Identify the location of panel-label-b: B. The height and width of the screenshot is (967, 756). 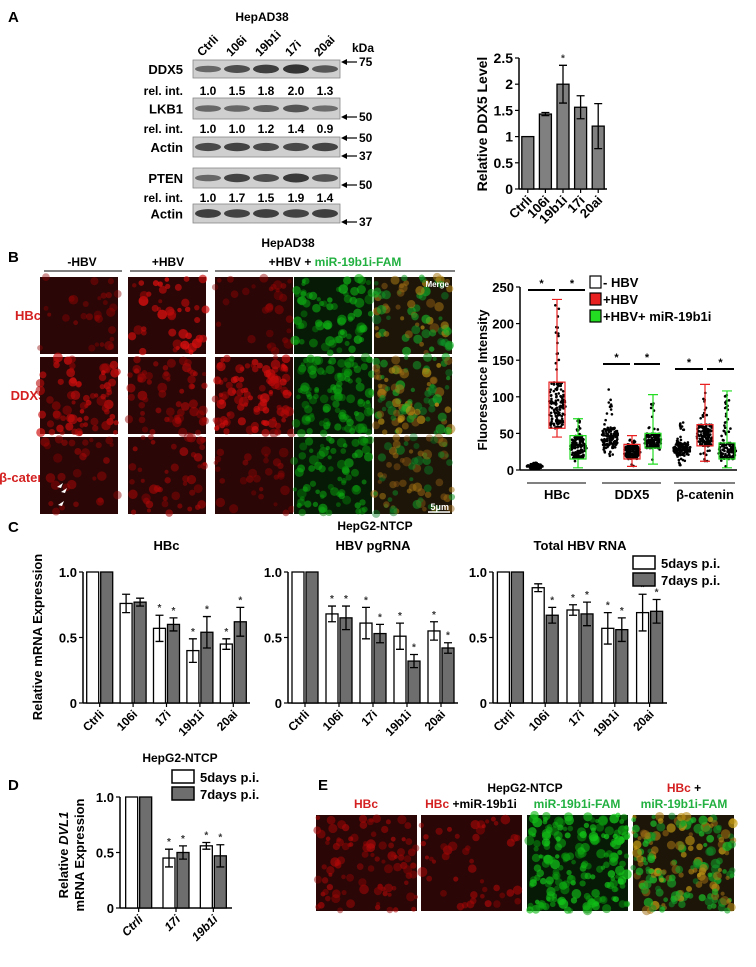
(13, 257).